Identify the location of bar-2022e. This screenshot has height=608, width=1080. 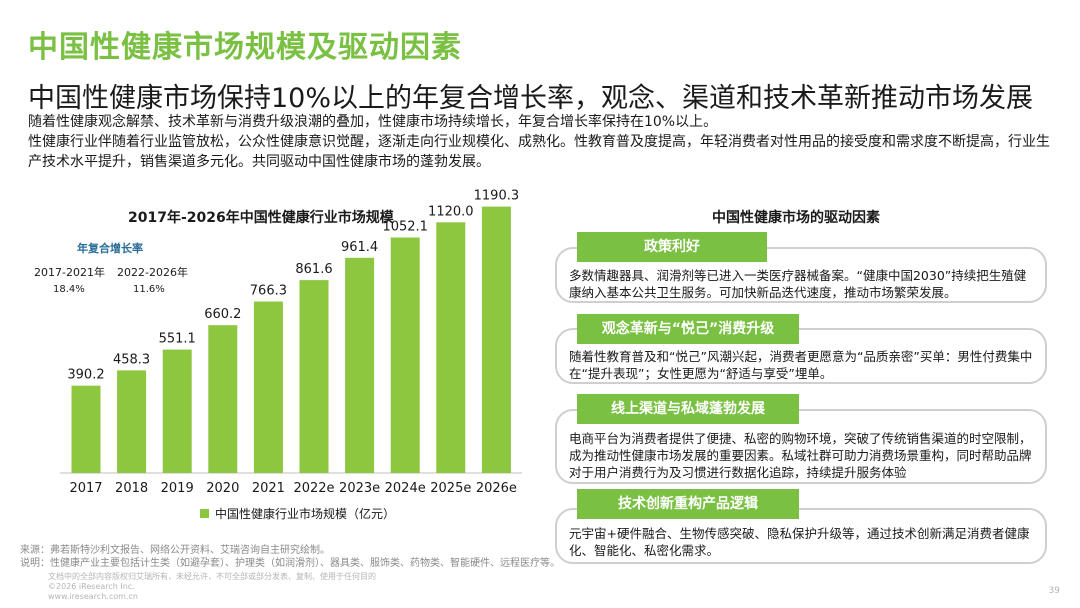
(314, 376).